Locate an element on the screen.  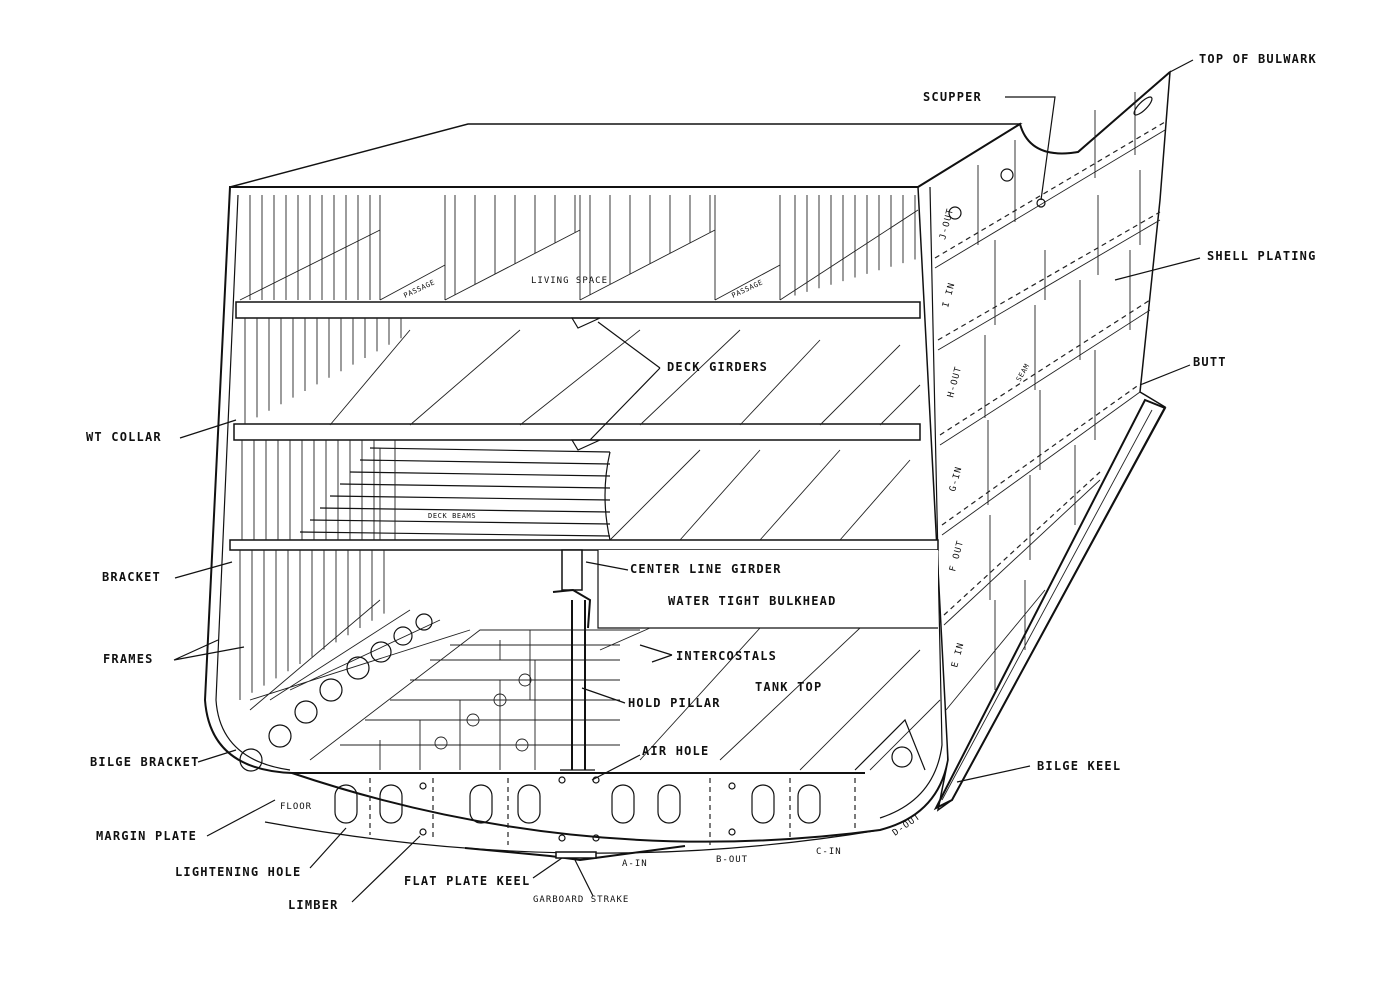
label-passage-left: PASSAGE is located at coordinates (419, 288).